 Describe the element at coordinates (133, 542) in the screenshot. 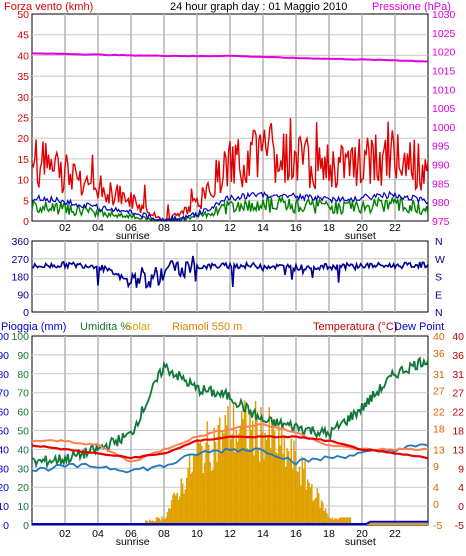

I see `sunrise-marker: sunrise` at that location.